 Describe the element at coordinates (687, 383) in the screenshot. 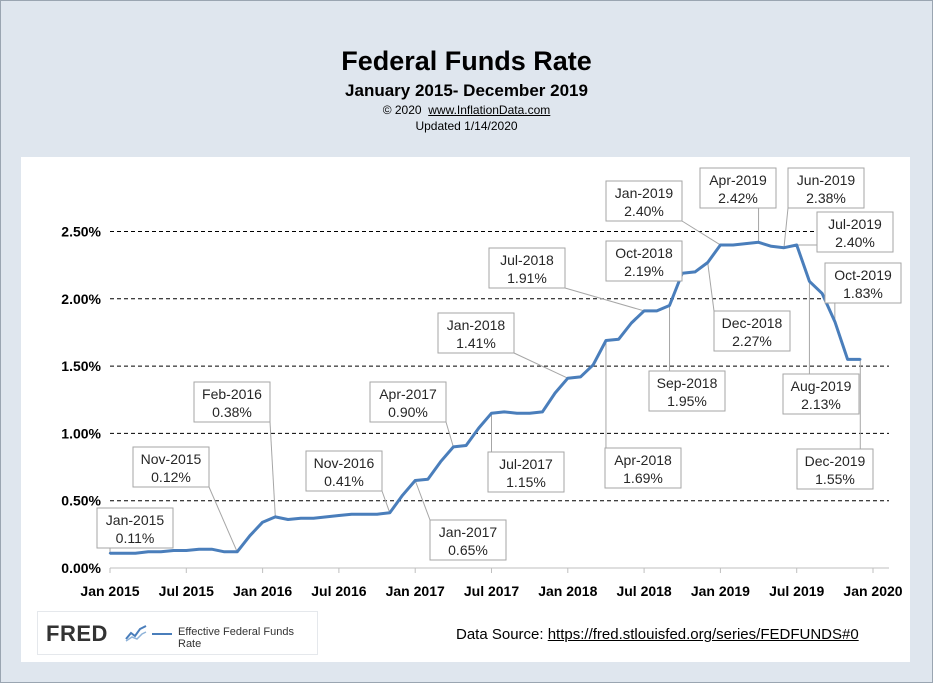

I see `annotation-date: Sep-2018` at that location.